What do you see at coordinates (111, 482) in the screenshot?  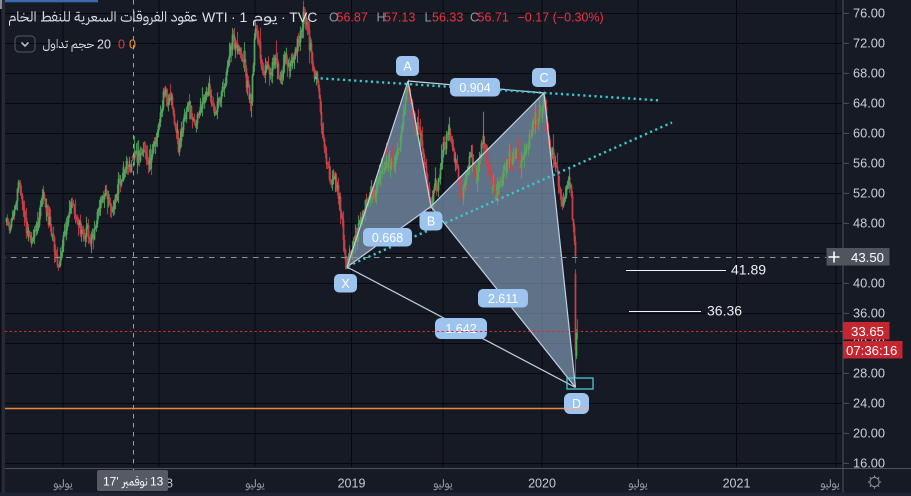 I see `svg-text: 17'` at bounding box center [111, 482].